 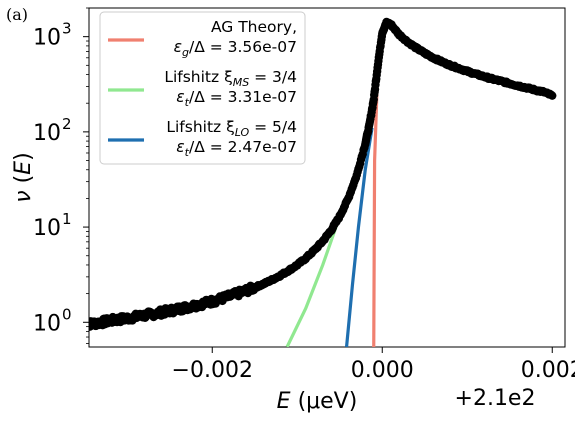 What do you see at coordinates (67, 29) in the screenshot?
I see `svg-text: 3` at bounding box center [67, 29].